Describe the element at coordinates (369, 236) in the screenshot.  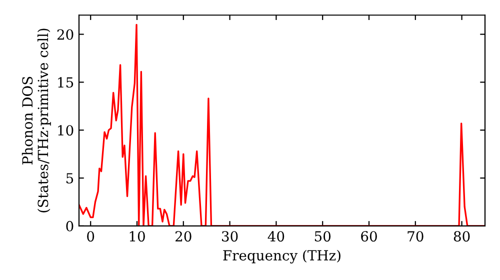
I see `x-tick-label: 60` at that location.